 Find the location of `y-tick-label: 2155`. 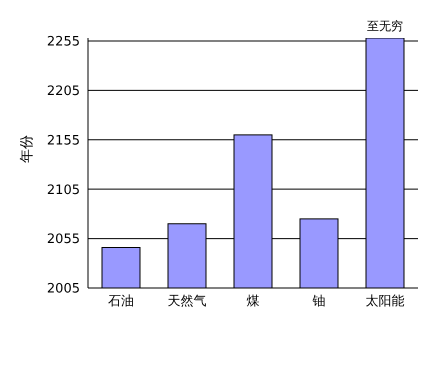

y-tick-label: 2155 is located at coordinates (63, 140).